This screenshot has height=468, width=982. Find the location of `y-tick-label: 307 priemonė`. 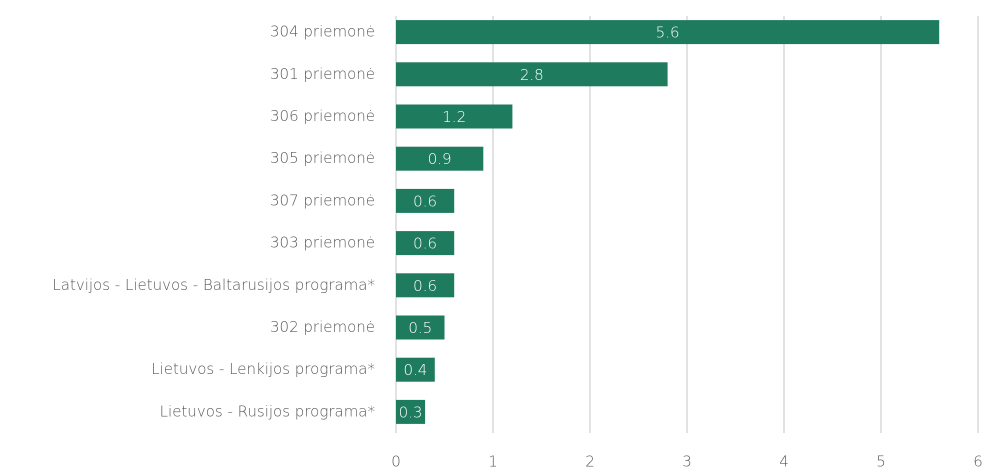

y-tick-label: 307 priemonė is located at coordinates (322, 200).